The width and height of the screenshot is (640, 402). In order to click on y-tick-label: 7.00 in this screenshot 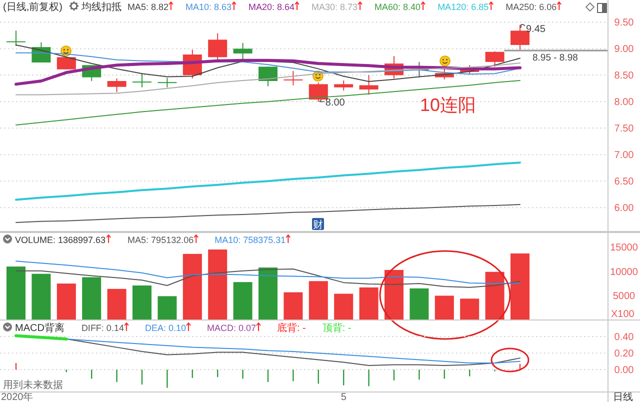, I will do `click(624, 156)`.